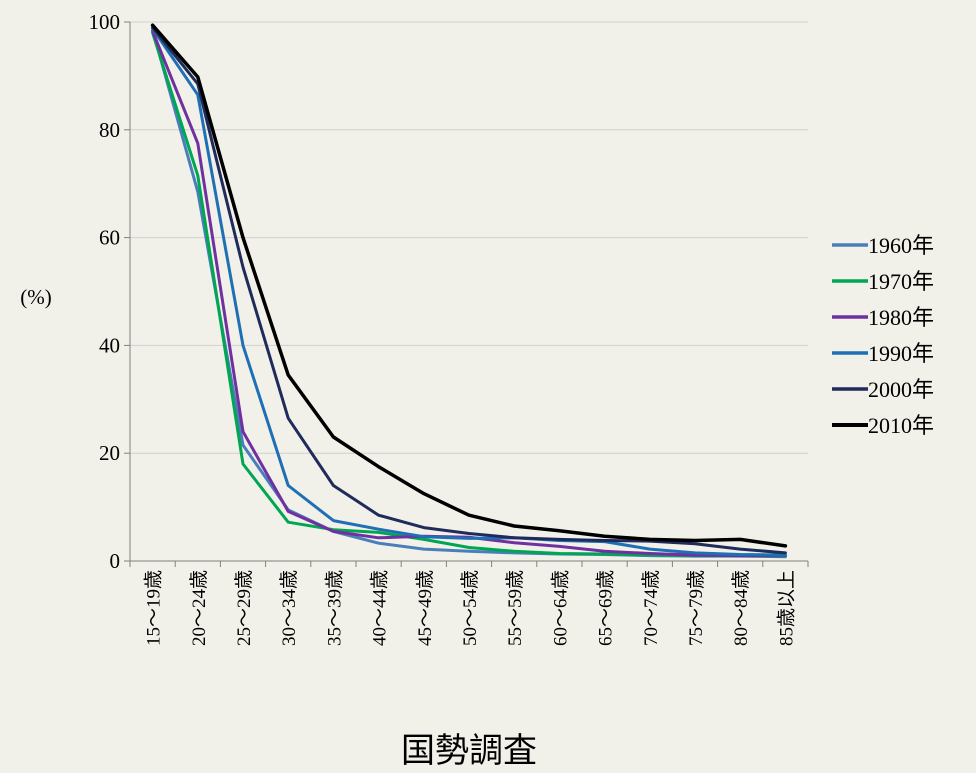 This screenshot has height=773, width=976. What do you see at coordinates (154, 608) in the screenshot?
I see `x-tick-label: 15〜19歳` at bounding box center [154, 608].